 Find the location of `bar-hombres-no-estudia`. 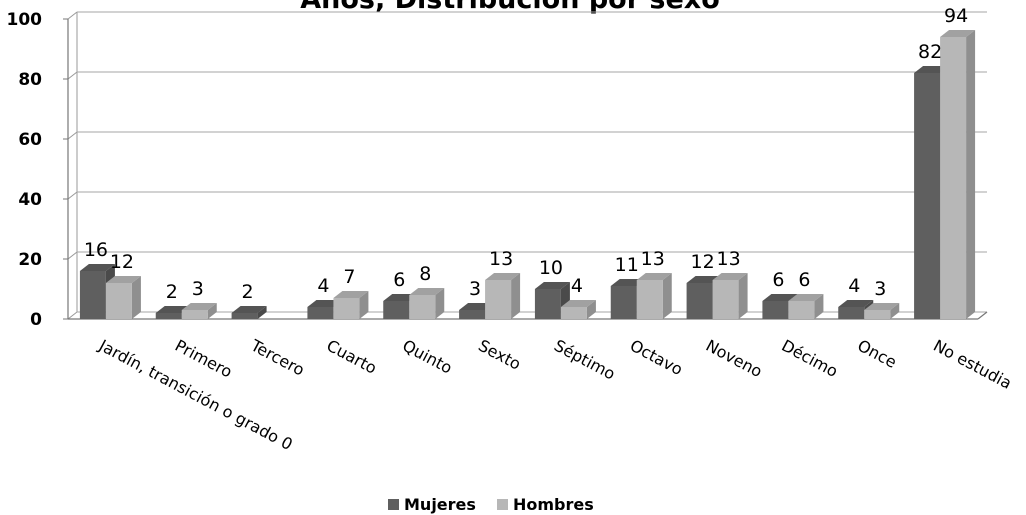

bar-hombres-no-estudia is located at coordinates (958, 174).